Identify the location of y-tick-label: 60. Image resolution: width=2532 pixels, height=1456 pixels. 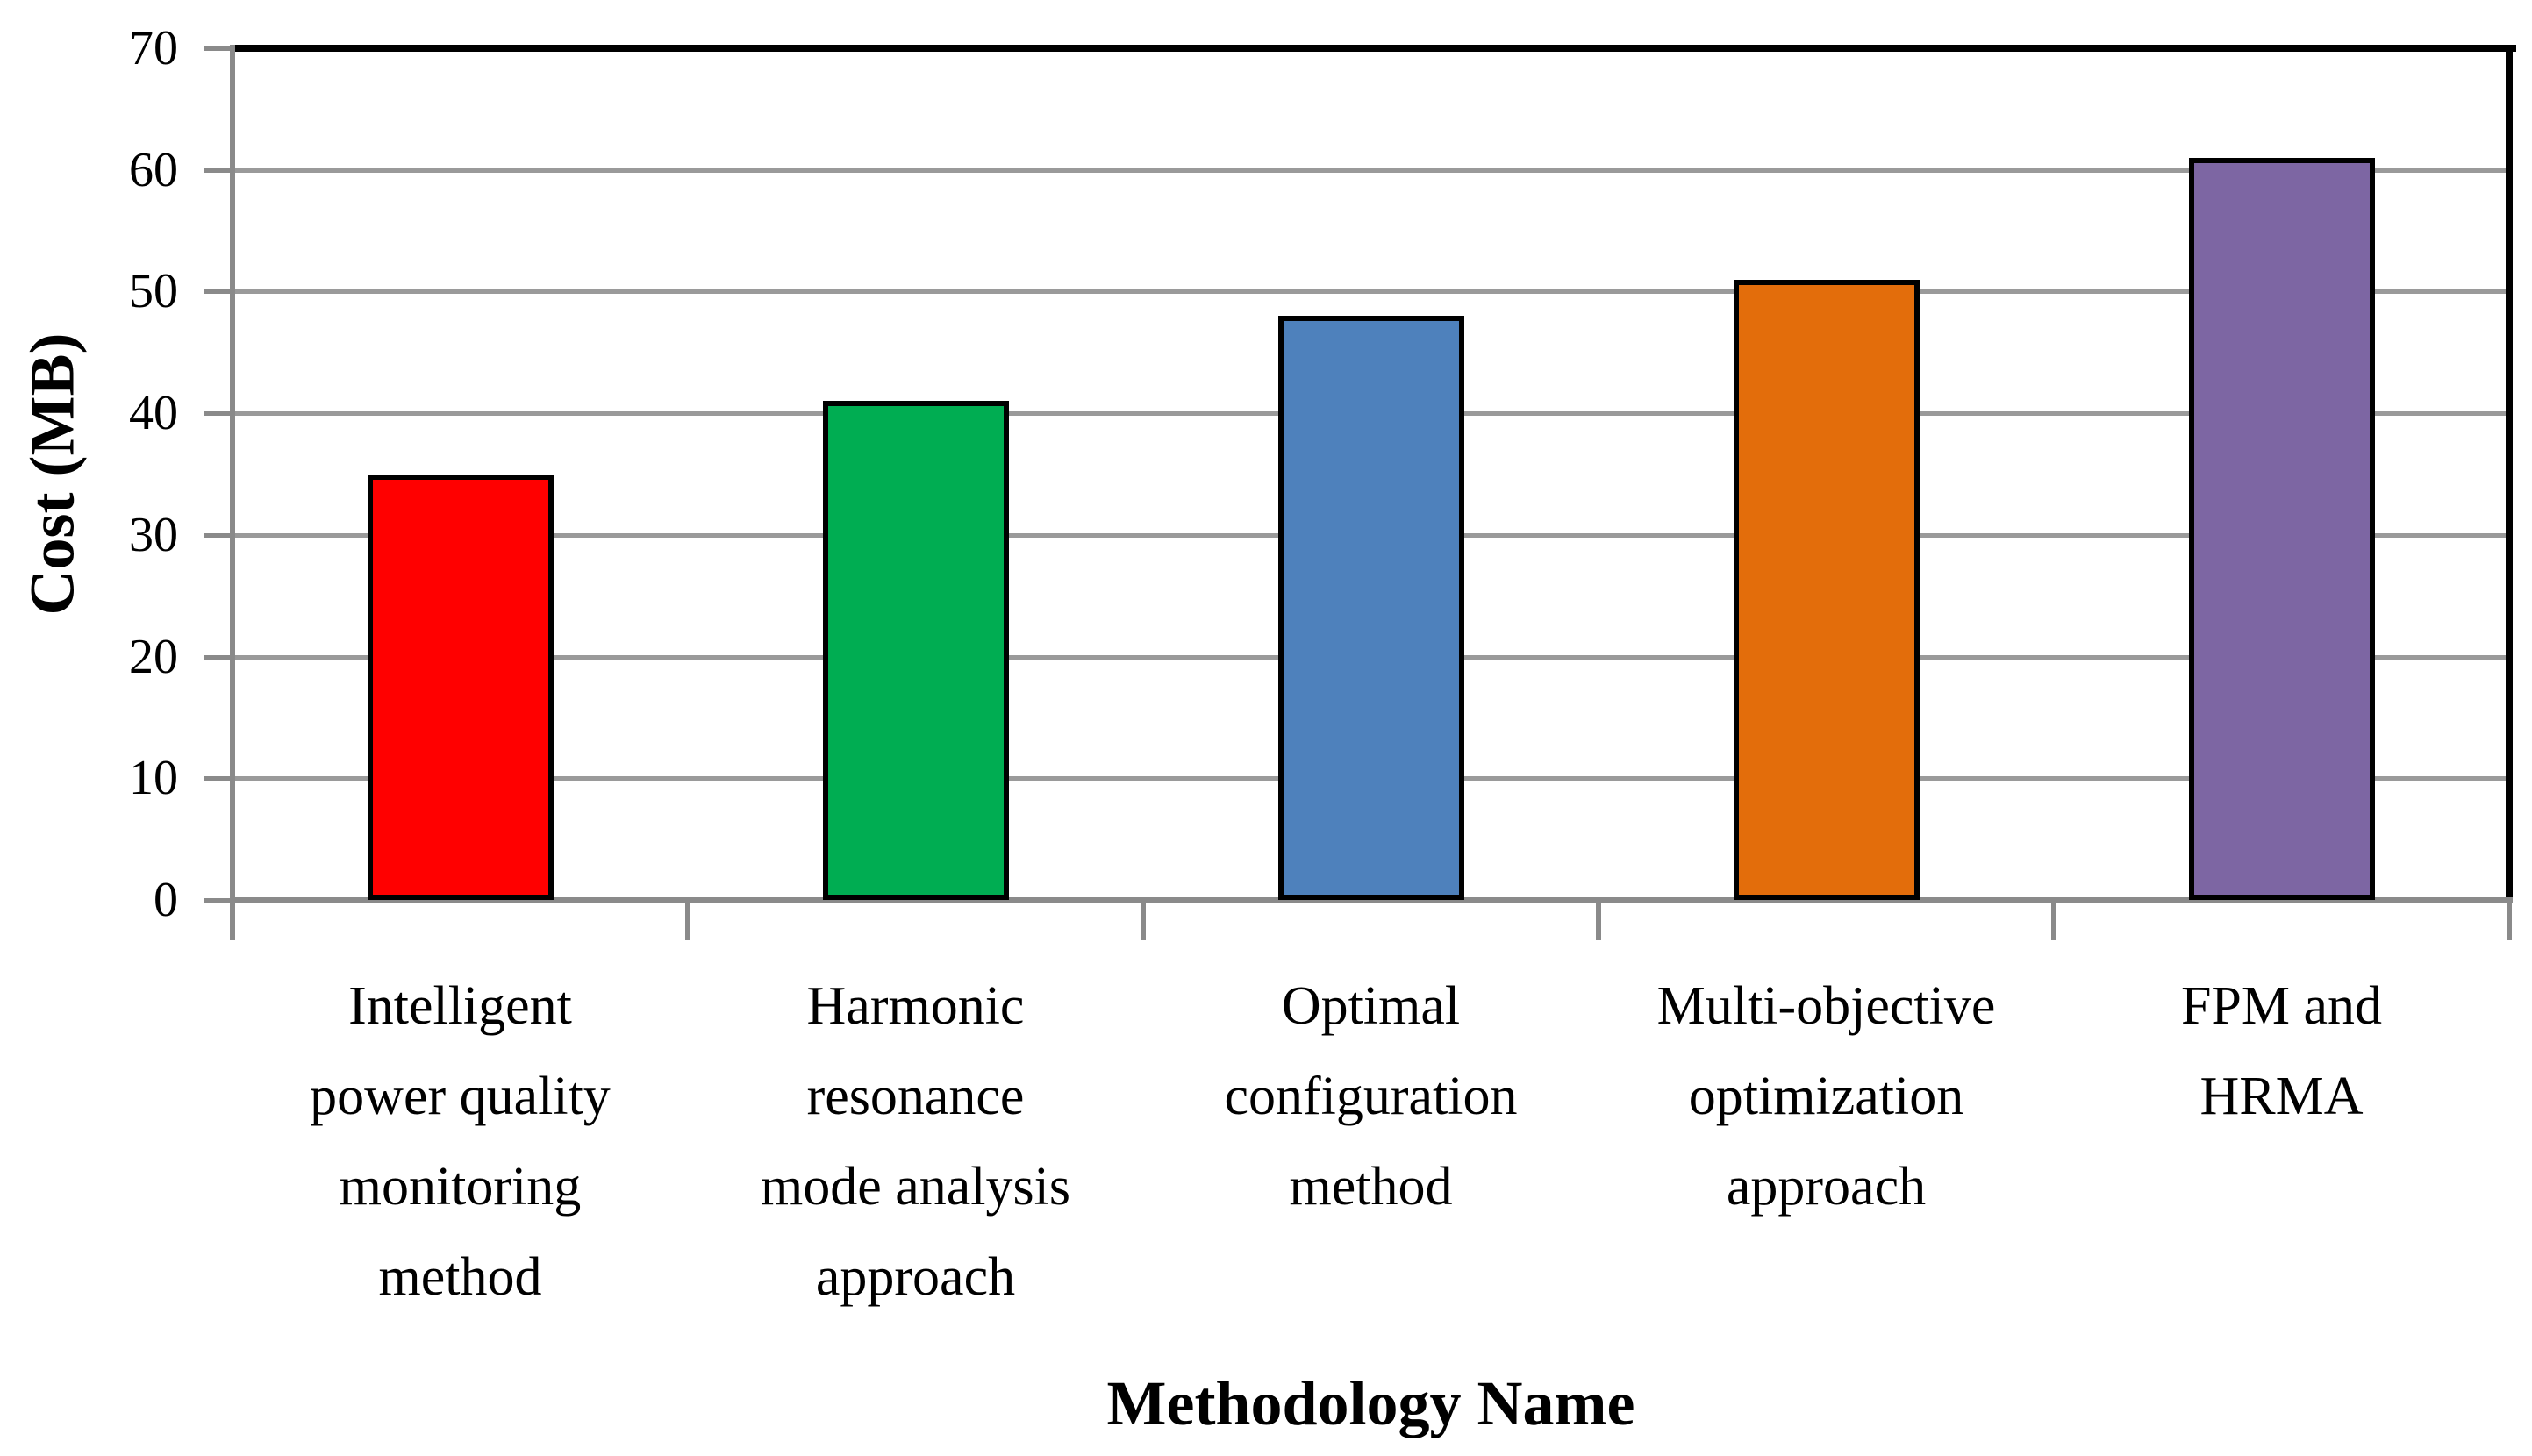
(154, 169).